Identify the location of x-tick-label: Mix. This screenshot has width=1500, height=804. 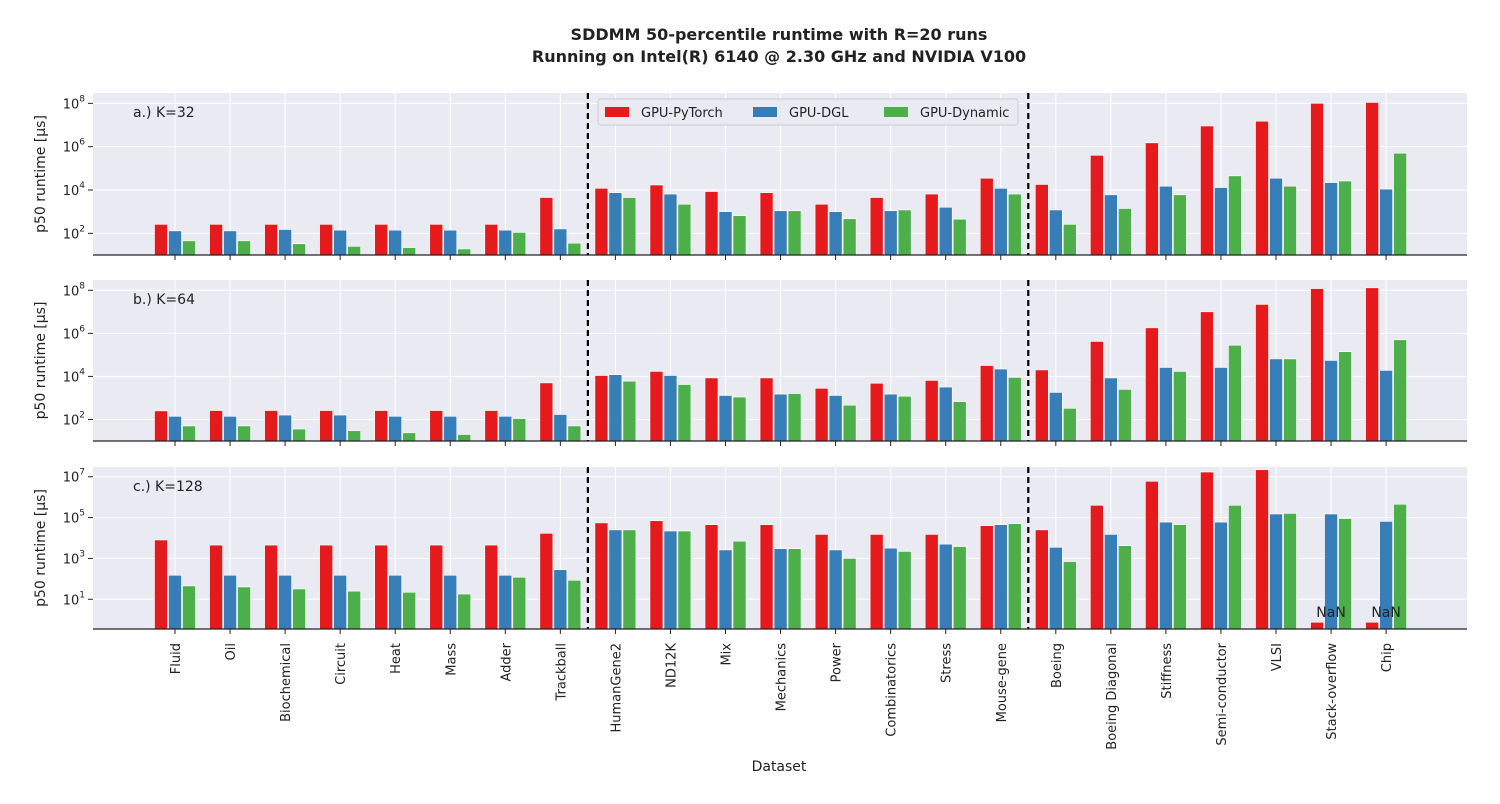
(727, 654).